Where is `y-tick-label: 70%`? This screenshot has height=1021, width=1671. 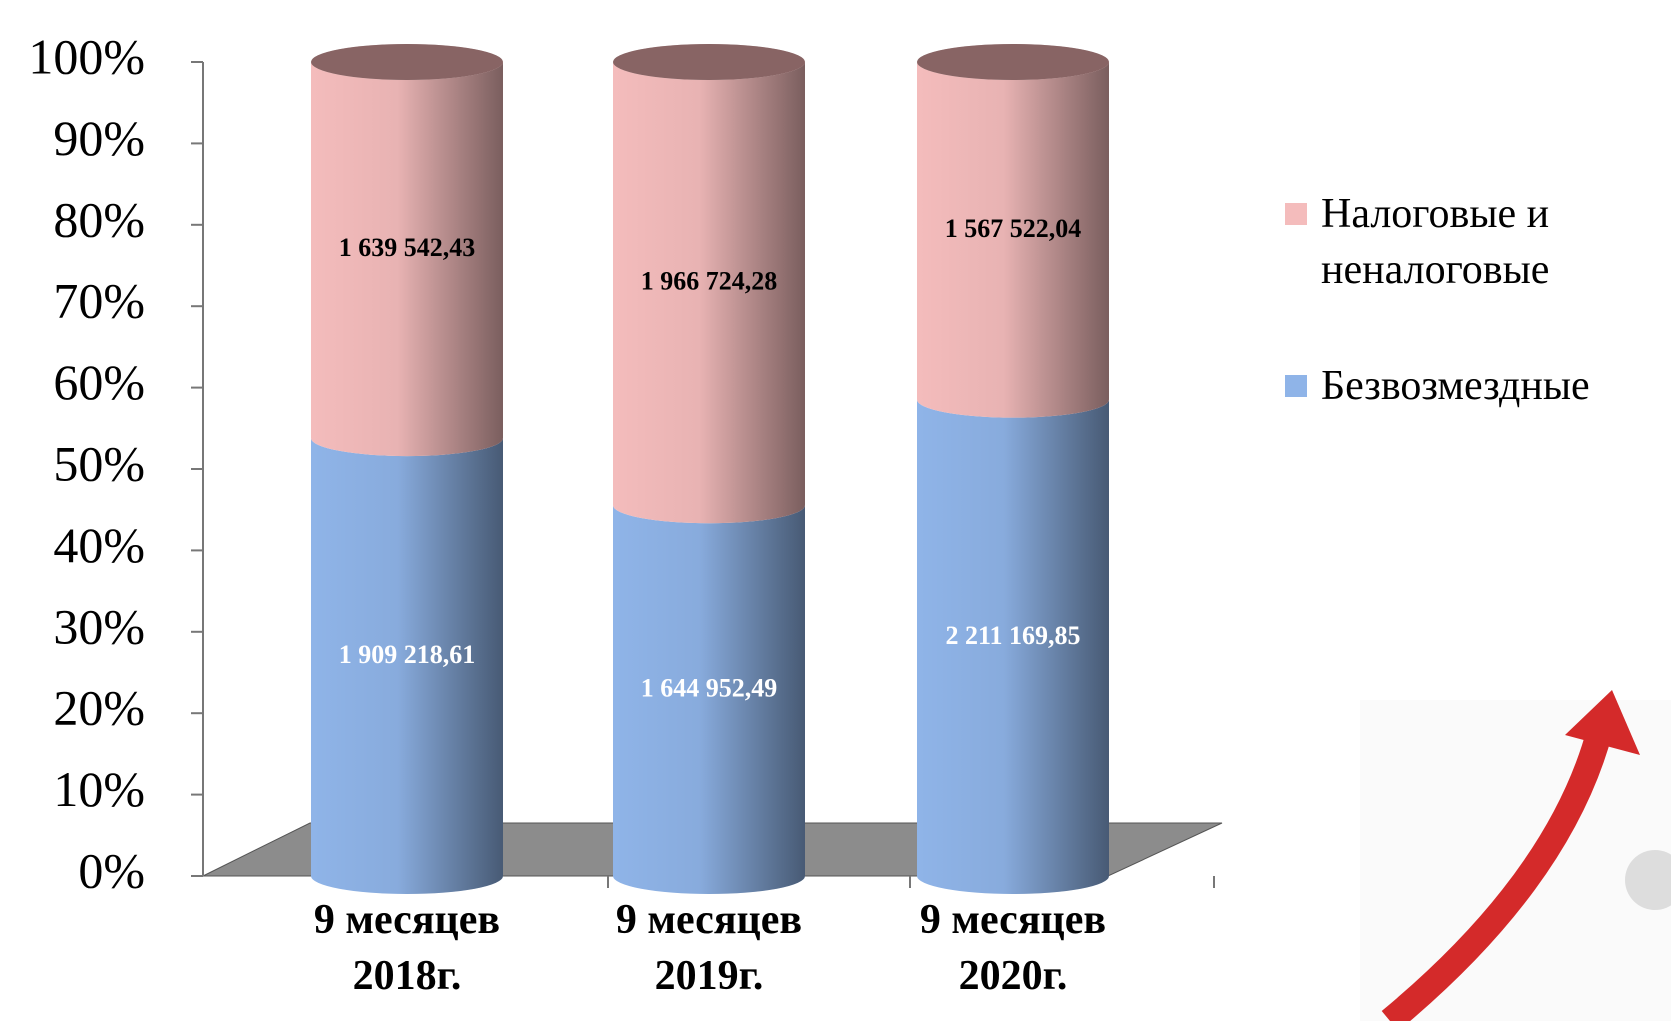
y-tick-label: 70% is located at coordinates (99, 301).